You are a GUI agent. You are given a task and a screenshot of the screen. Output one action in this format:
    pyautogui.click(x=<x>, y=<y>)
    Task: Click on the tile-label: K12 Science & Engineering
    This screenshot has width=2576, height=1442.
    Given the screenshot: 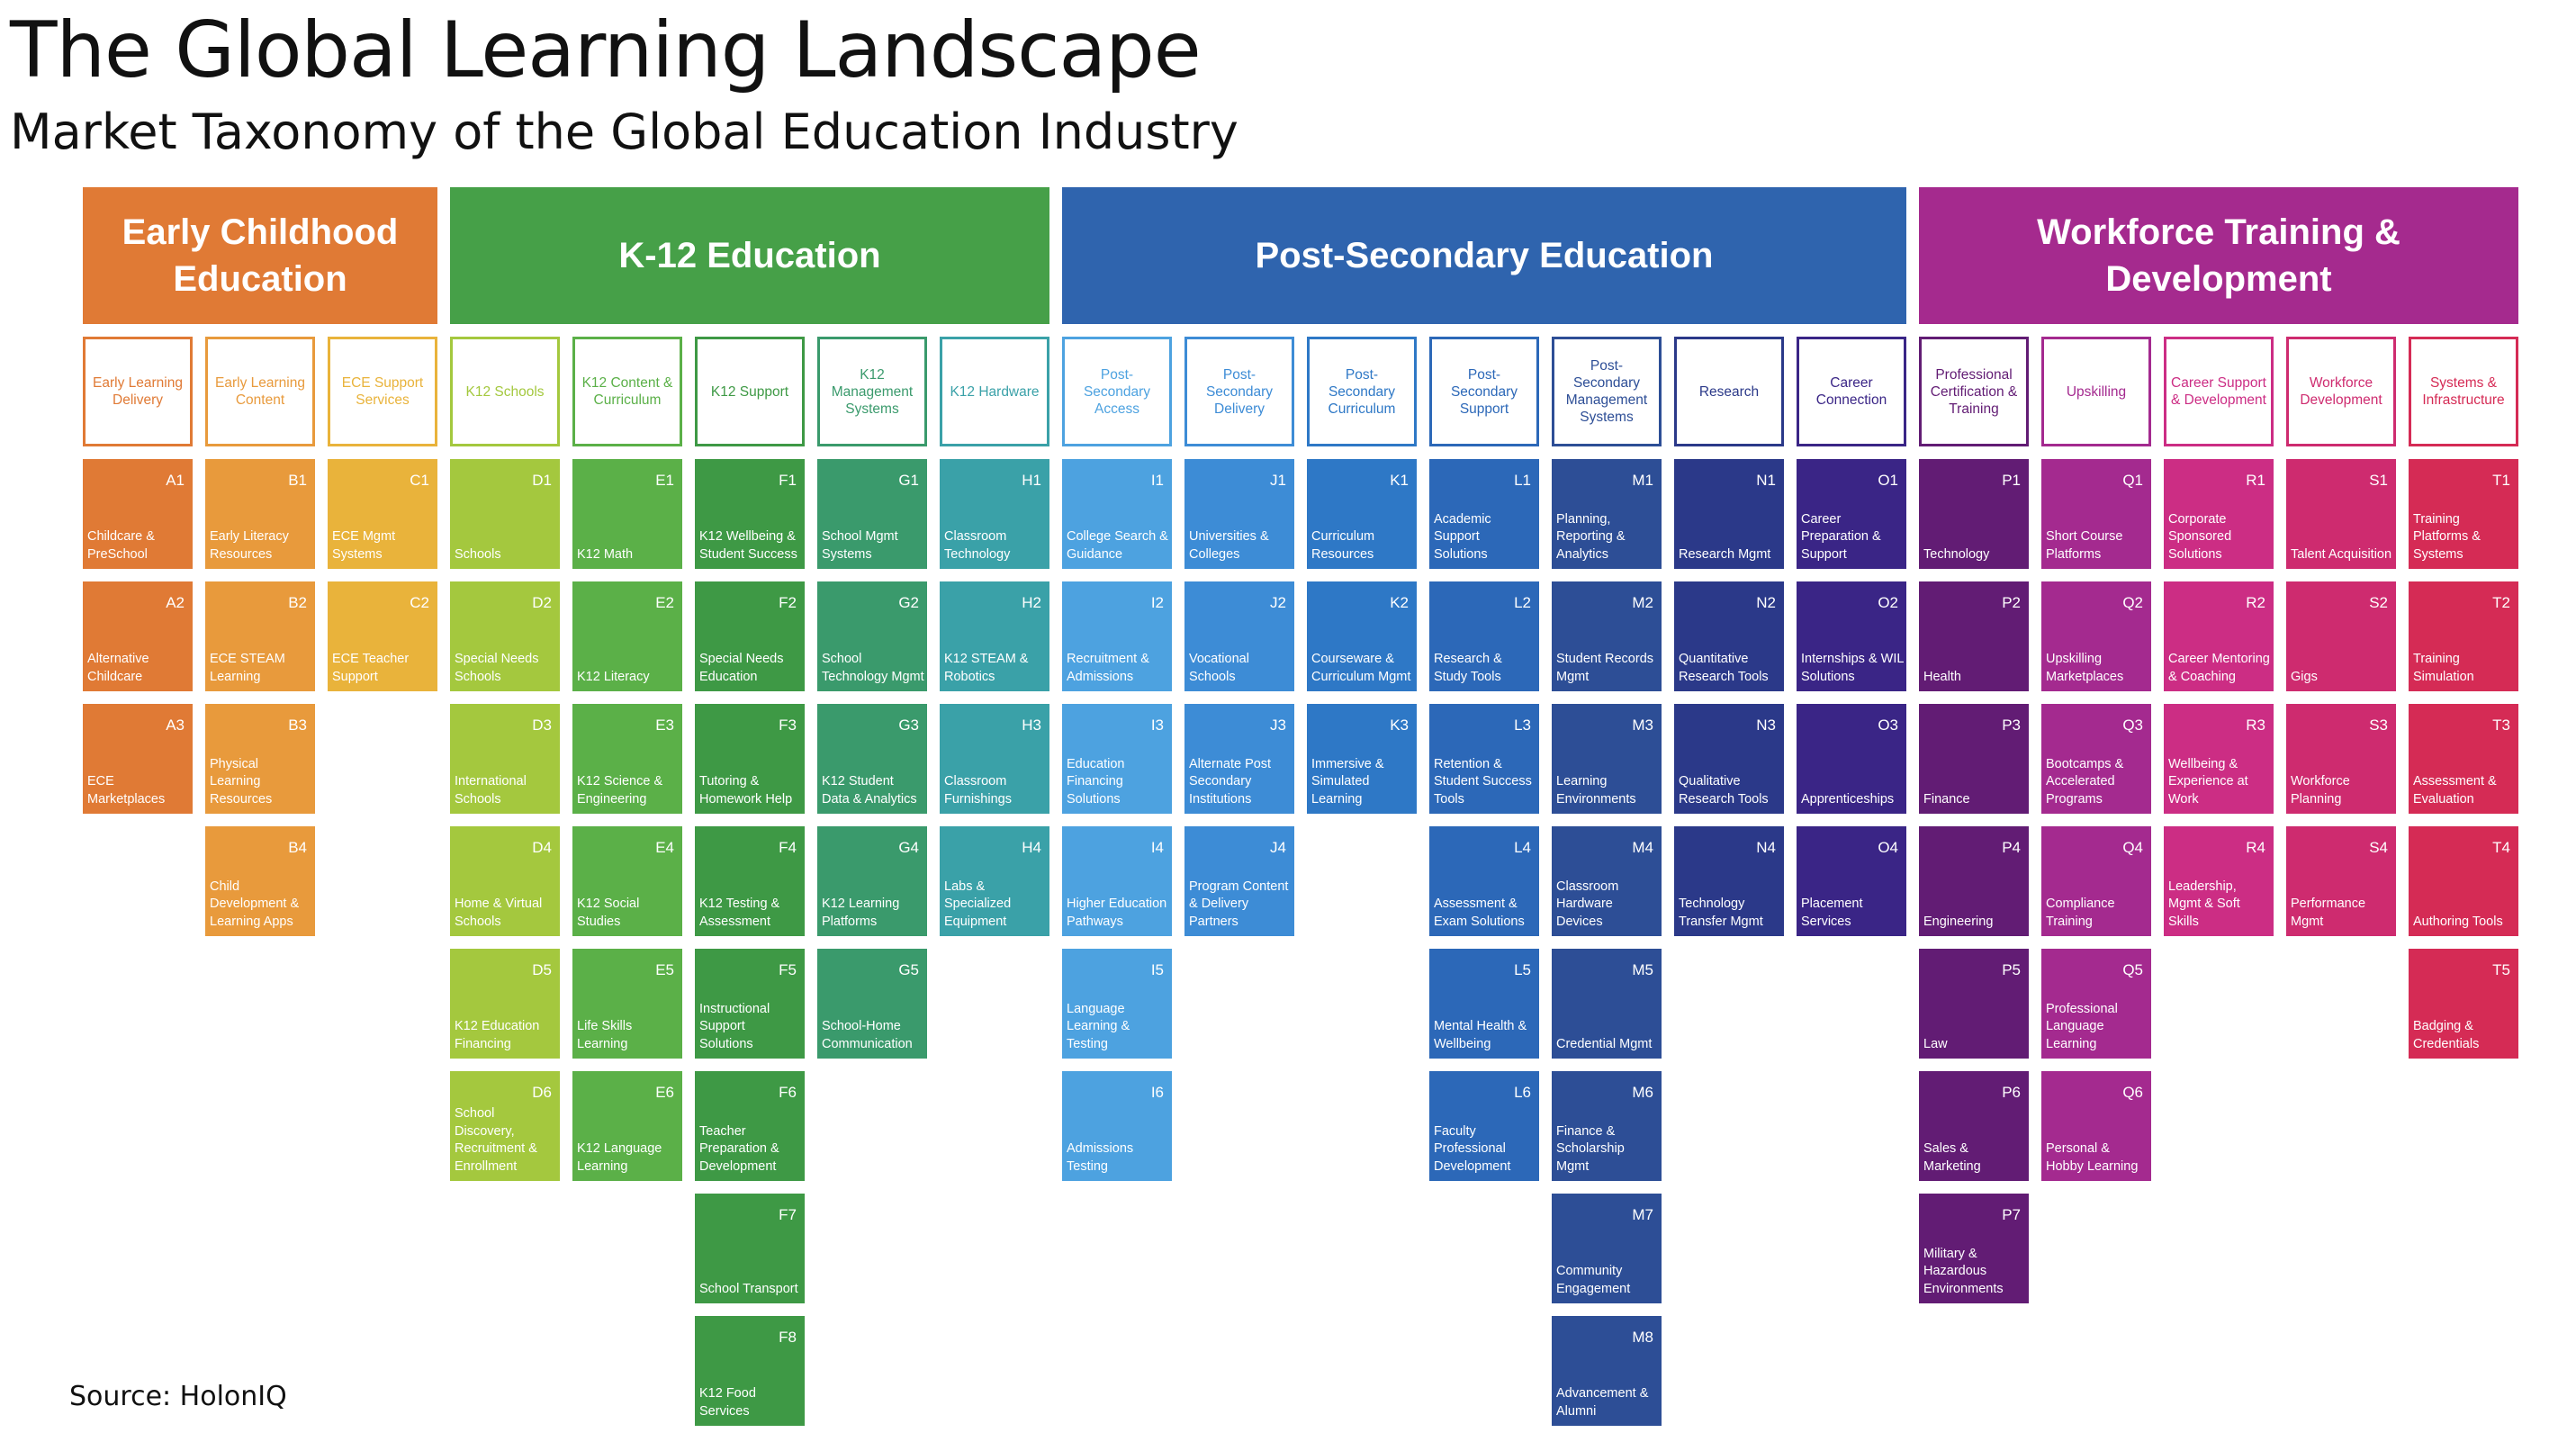 What is the action you would take?
    pyautogui.click(x=620, y=790)
    